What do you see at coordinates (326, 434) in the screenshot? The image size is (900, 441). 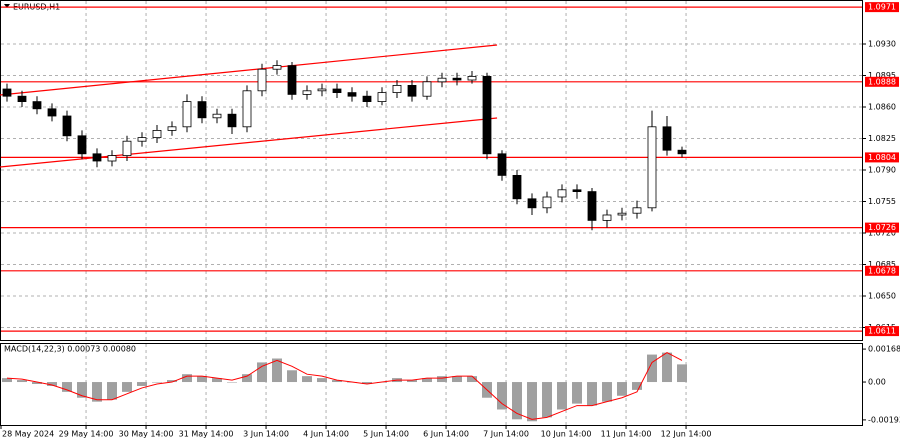 I see `x-tick-label: 4 Jun 14:00` at bounding box center [326, 434].